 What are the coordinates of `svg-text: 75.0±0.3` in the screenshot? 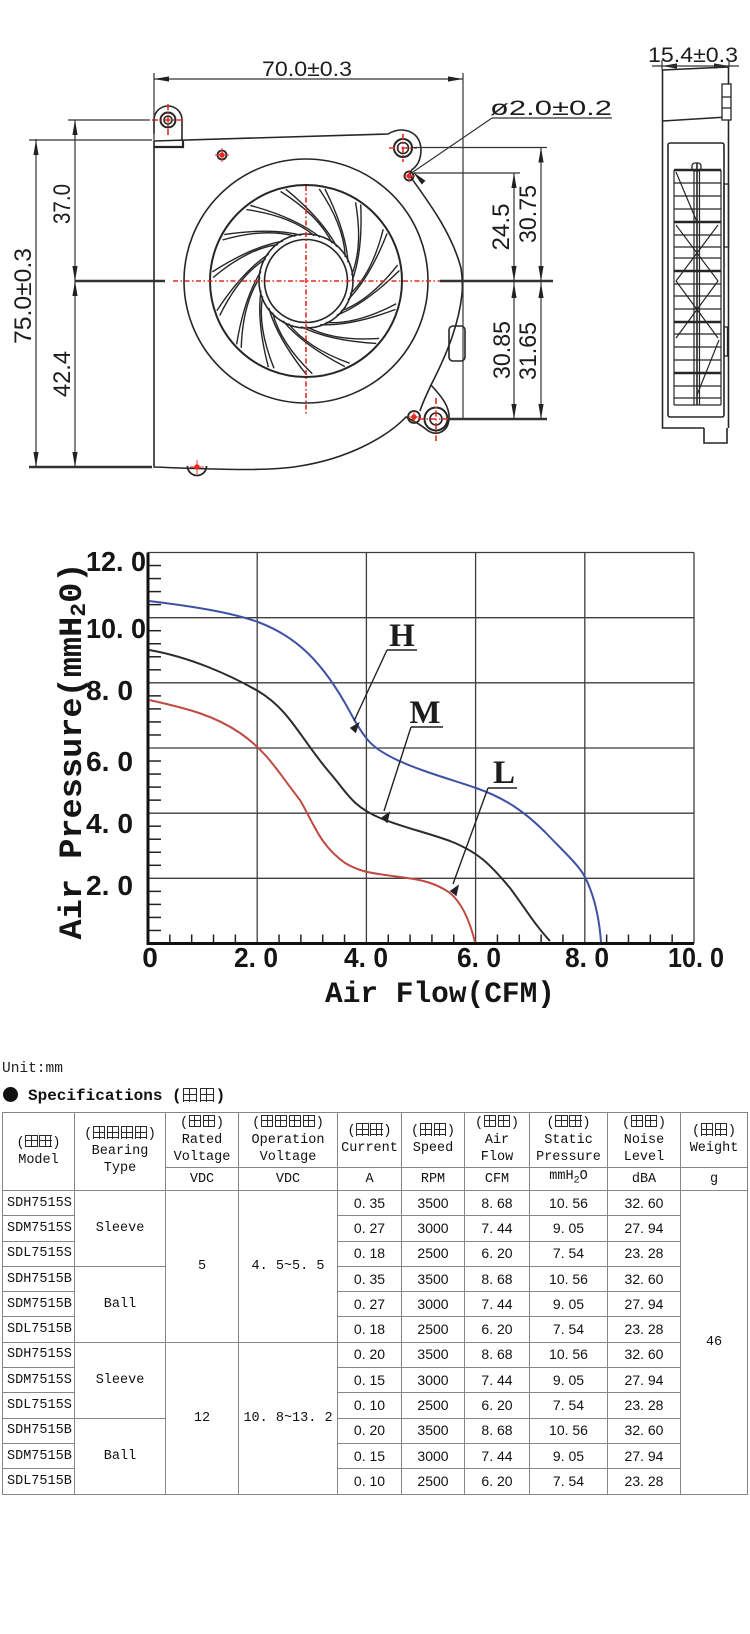 It's located at (23, 296).